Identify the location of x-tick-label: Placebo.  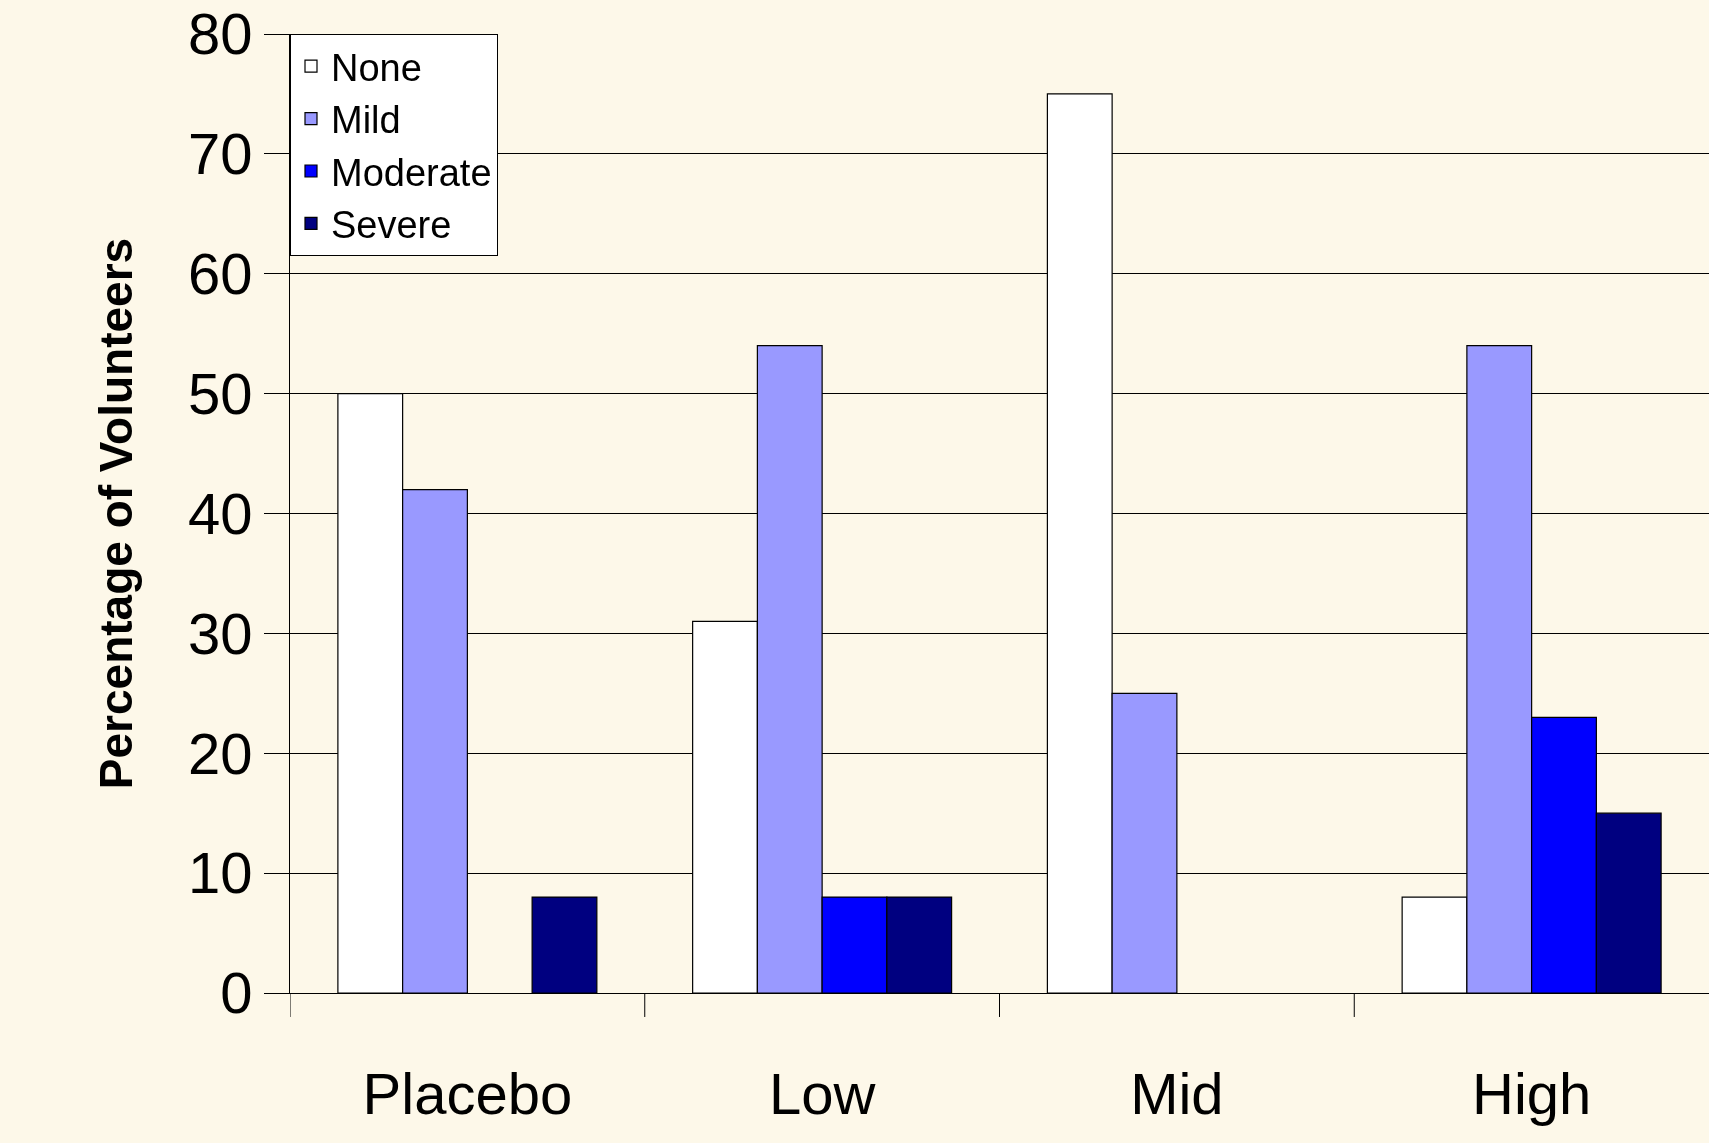
(467, 1093).